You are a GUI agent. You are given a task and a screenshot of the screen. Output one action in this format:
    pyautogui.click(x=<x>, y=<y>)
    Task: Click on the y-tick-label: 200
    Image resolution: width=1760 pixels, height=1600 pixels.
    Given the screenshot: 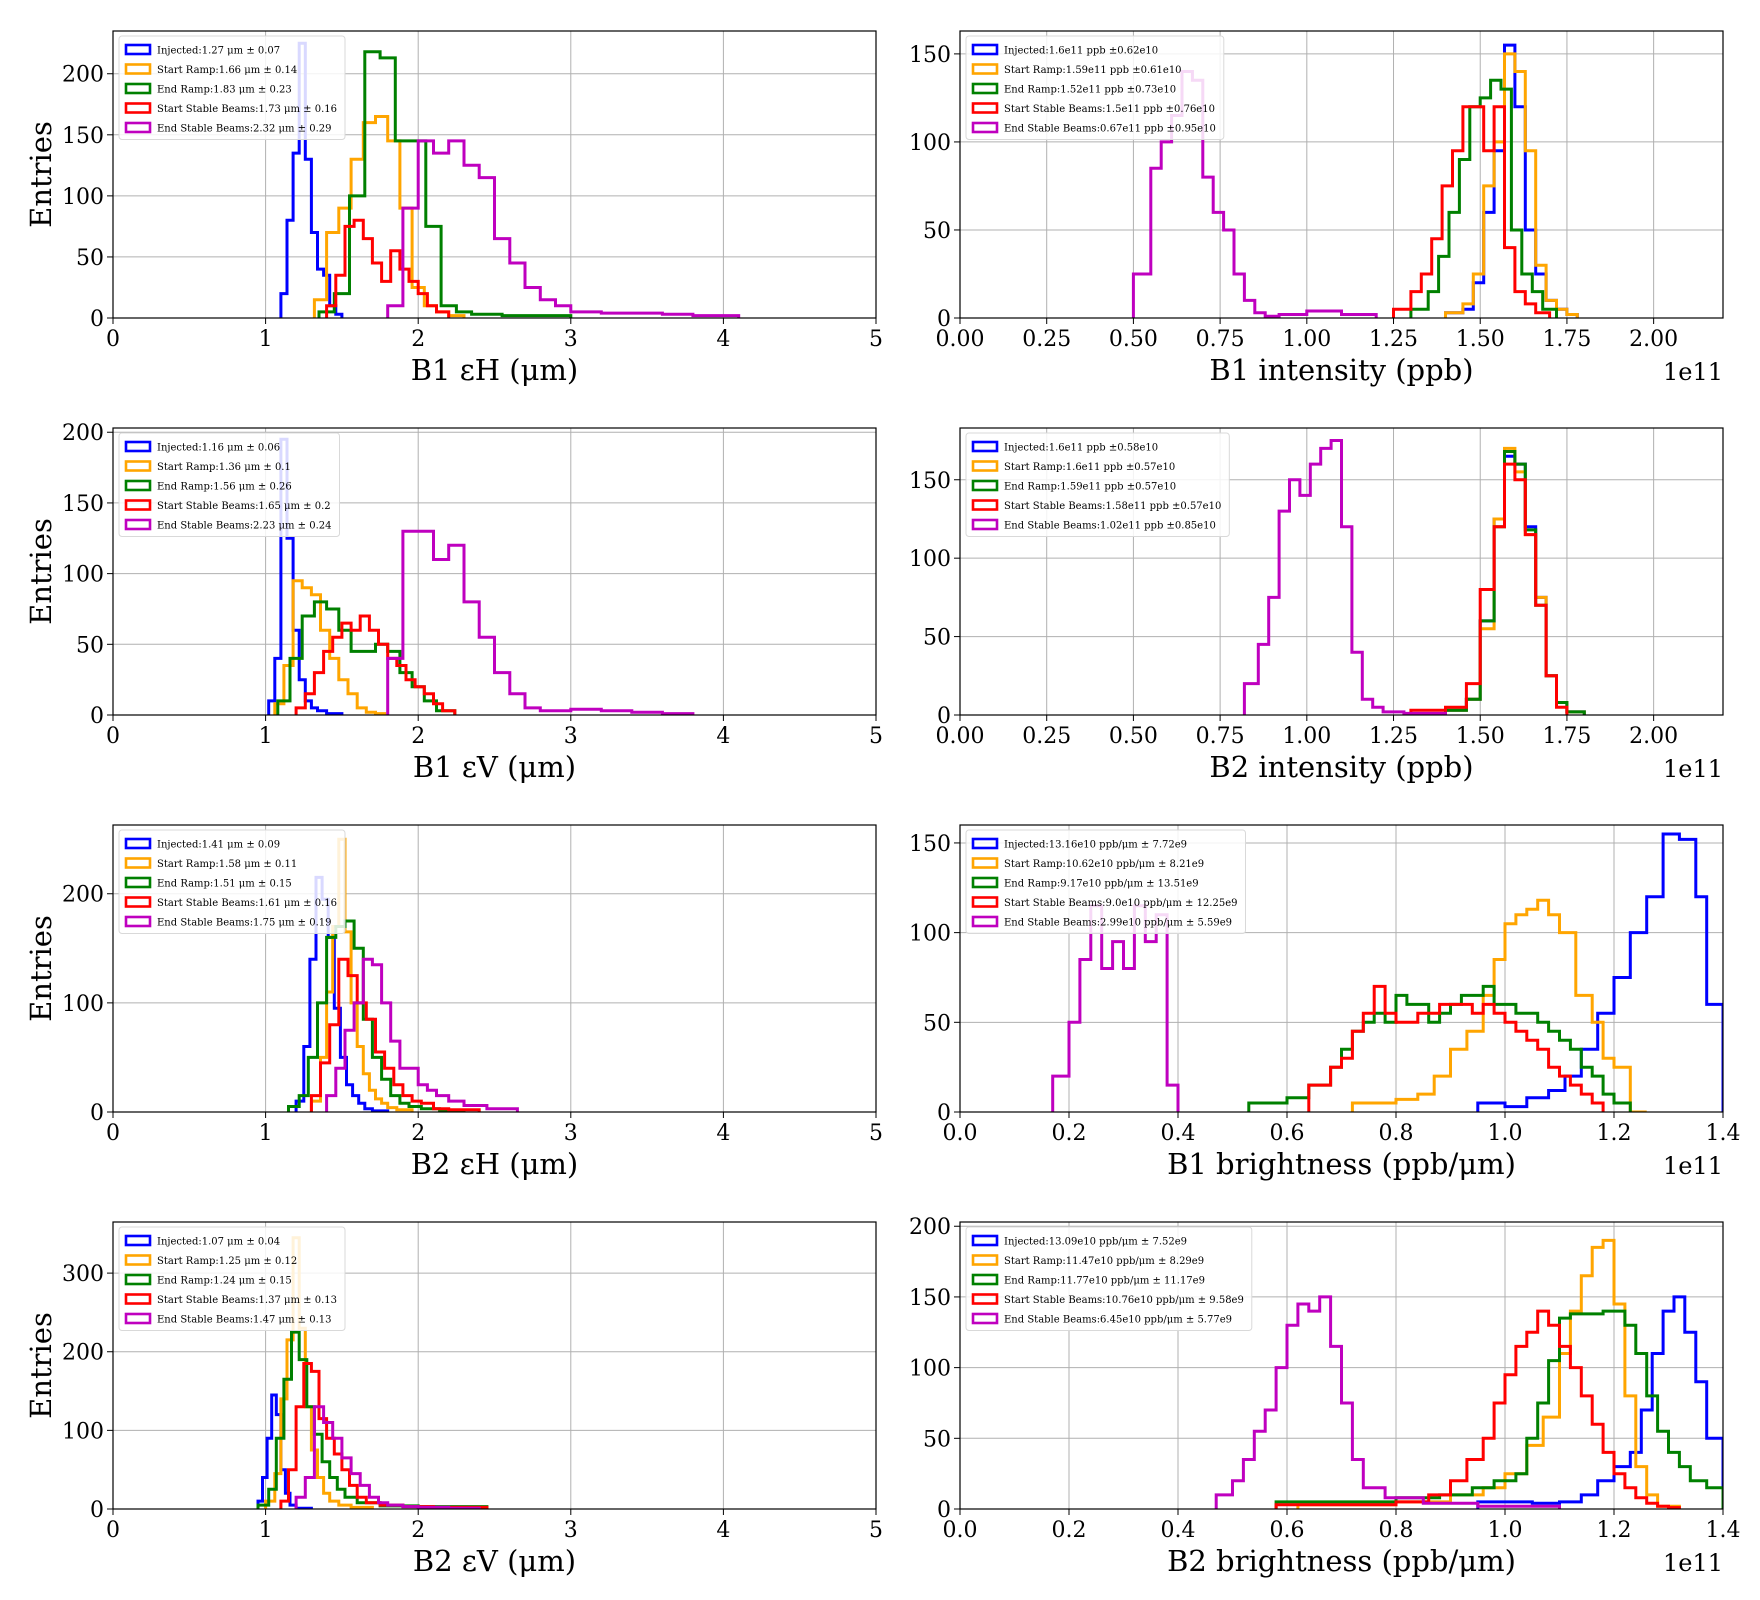 What is the action you would take?
    pyautogui.click(x=83, y=1353)
    